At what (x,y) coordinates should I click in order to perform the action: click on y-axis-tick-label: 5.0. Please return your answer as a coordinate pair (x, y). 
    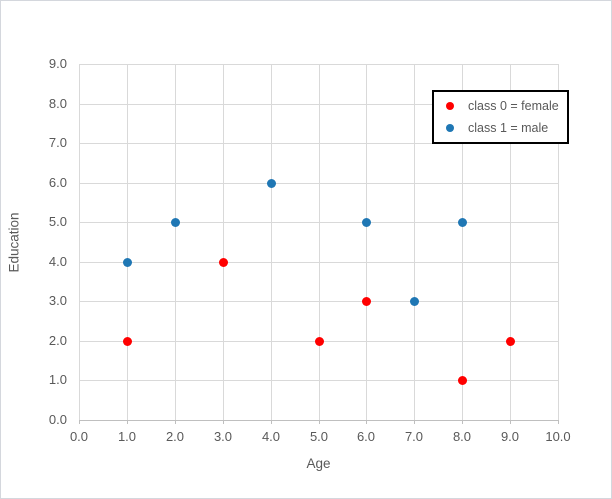
    Looking at the image, I should click on (57, 221).